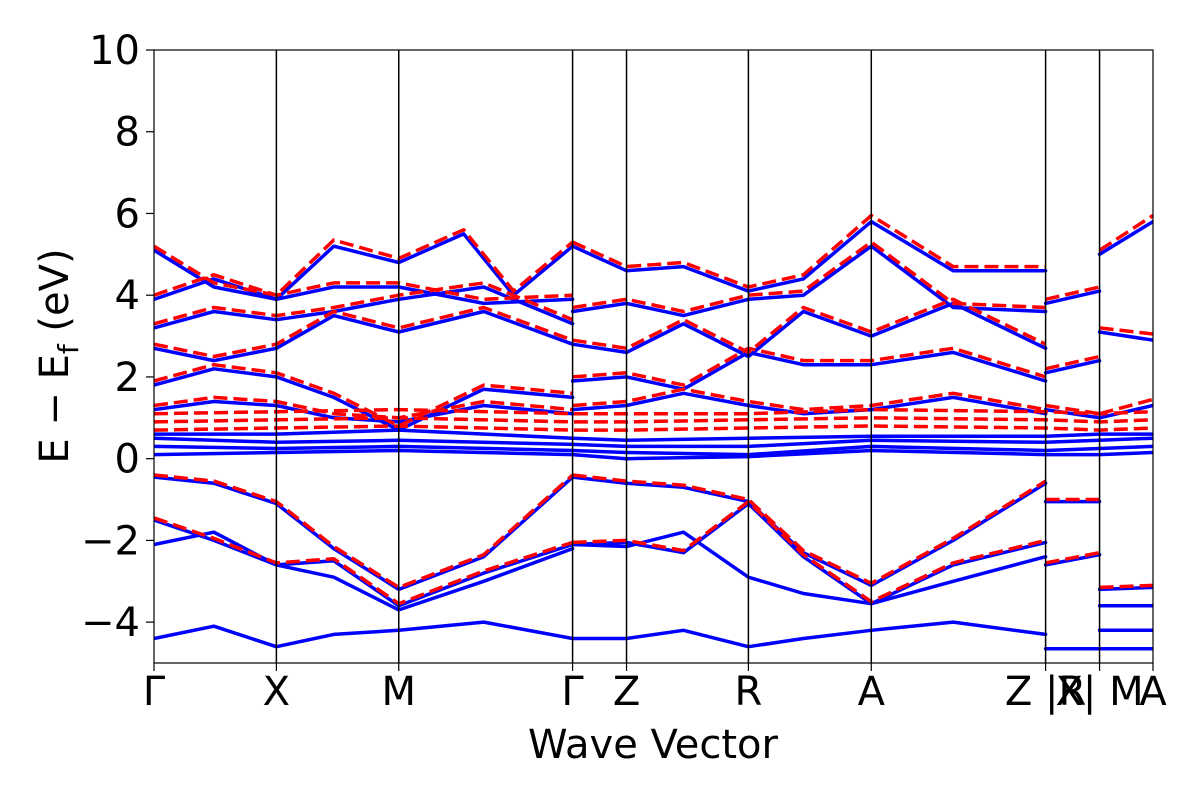 The height and width of the screenshot is (800, 1200). What do you see at coordinates (1045, 692) in the screenshot?
I see `x-tick-label: Z |R` at bounding box center [1045, 692].